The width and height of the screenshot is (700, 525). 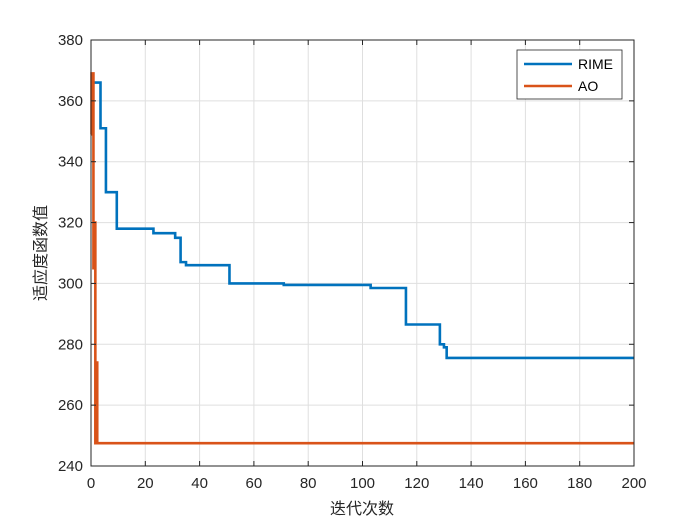 I want to click on y-axis-label: 适应度函数值, so click(x=40, y=253).